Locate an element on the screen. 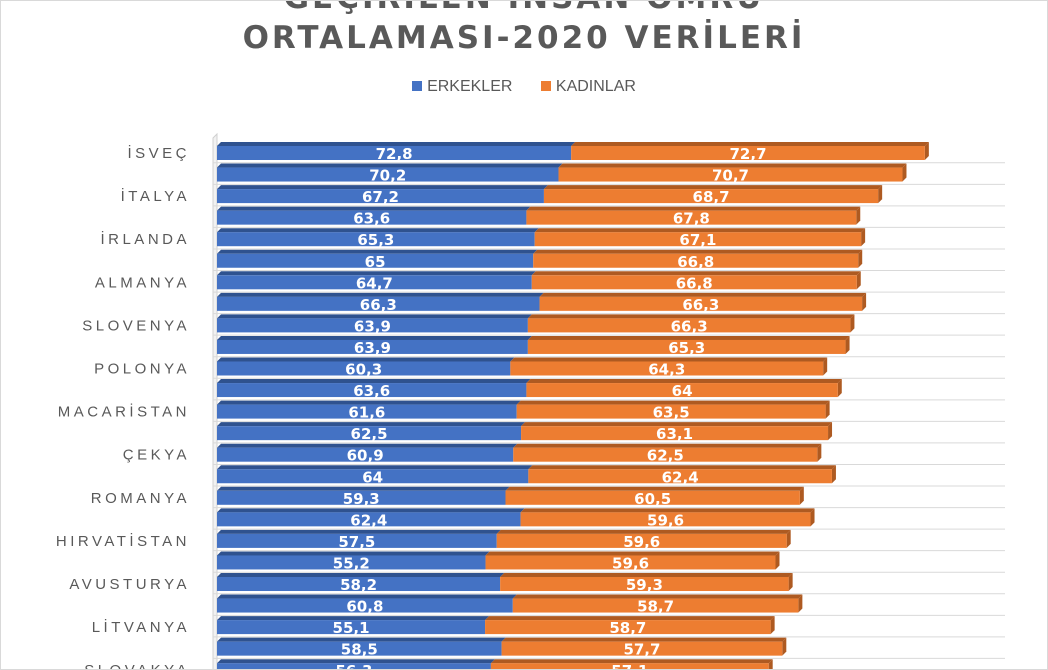 The height and width of the screenshot is (670, 1048). data-label-kadinlar: 64,3 is located at coordinates (666, 370).